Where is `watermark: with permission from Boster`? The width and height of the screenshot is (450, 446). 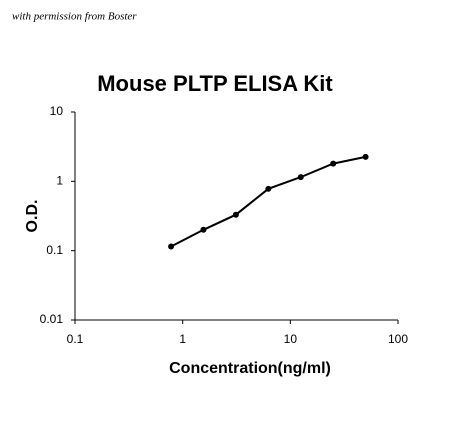 watermark: with permission from Boster is located at coordinates (74, 17).